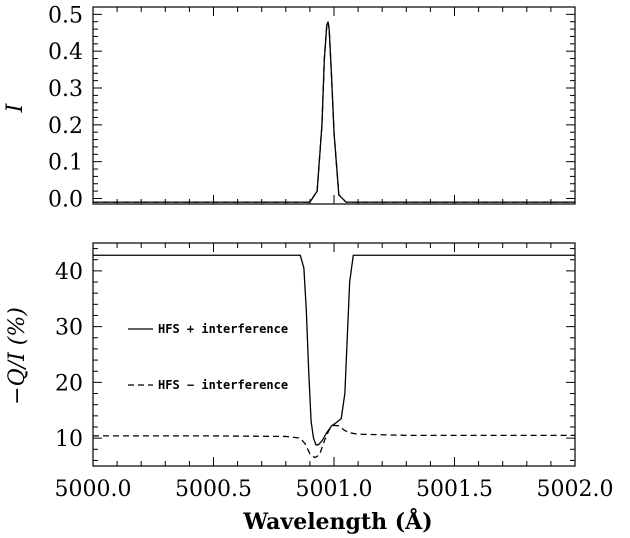 The width and height of the screenshot is (630, 538). Describe the element at coordinates (65, 52) in the screenshot. I see `y-tick-label: 0.4` at that location.